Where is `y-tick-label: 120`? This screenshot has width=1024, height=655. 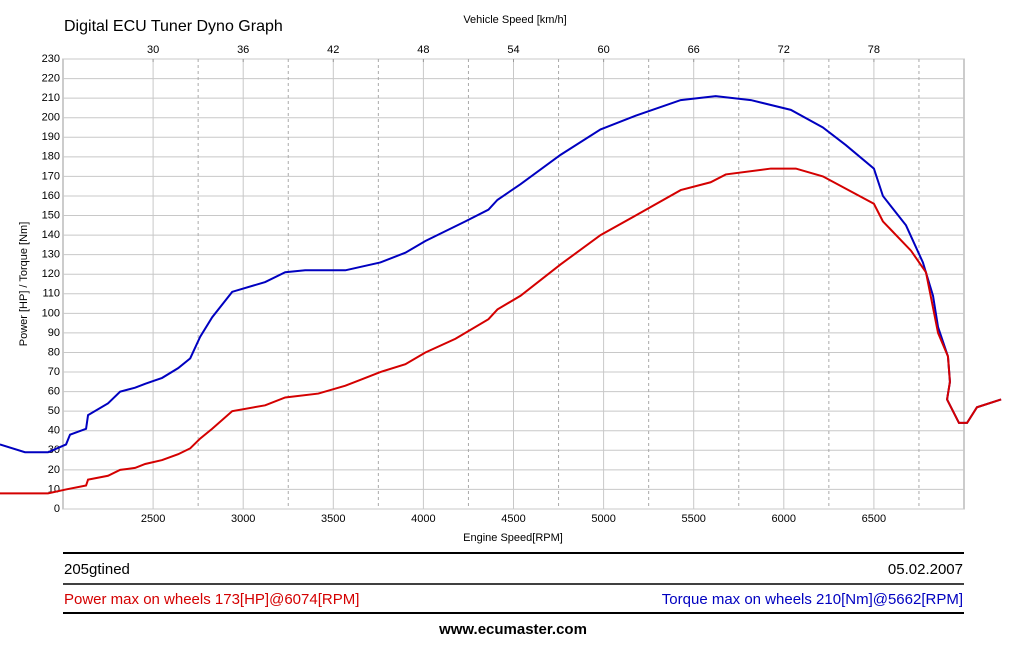
y-tick-label: 120 is located at coordinates (51, 274).